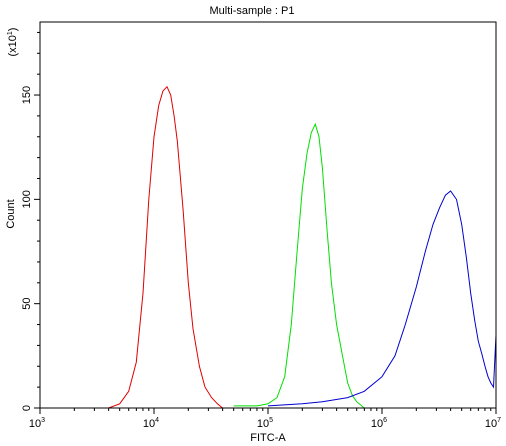 This screenshot has height=446, width=506. What do you see at coordinates (252, 11) in the screenshot?
I see `chart-title: Multi-sample : P1` at bounding box center [252, 11].